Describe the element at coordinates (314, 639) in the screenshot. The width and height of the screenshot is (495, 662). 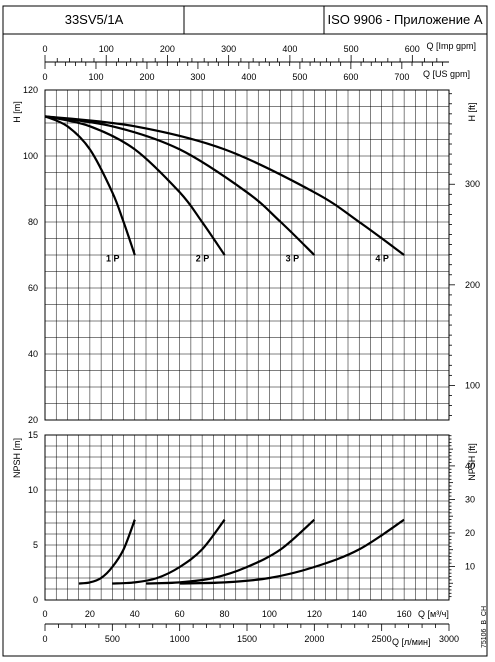
I see `lmin-tick-label: 2000` at that location.